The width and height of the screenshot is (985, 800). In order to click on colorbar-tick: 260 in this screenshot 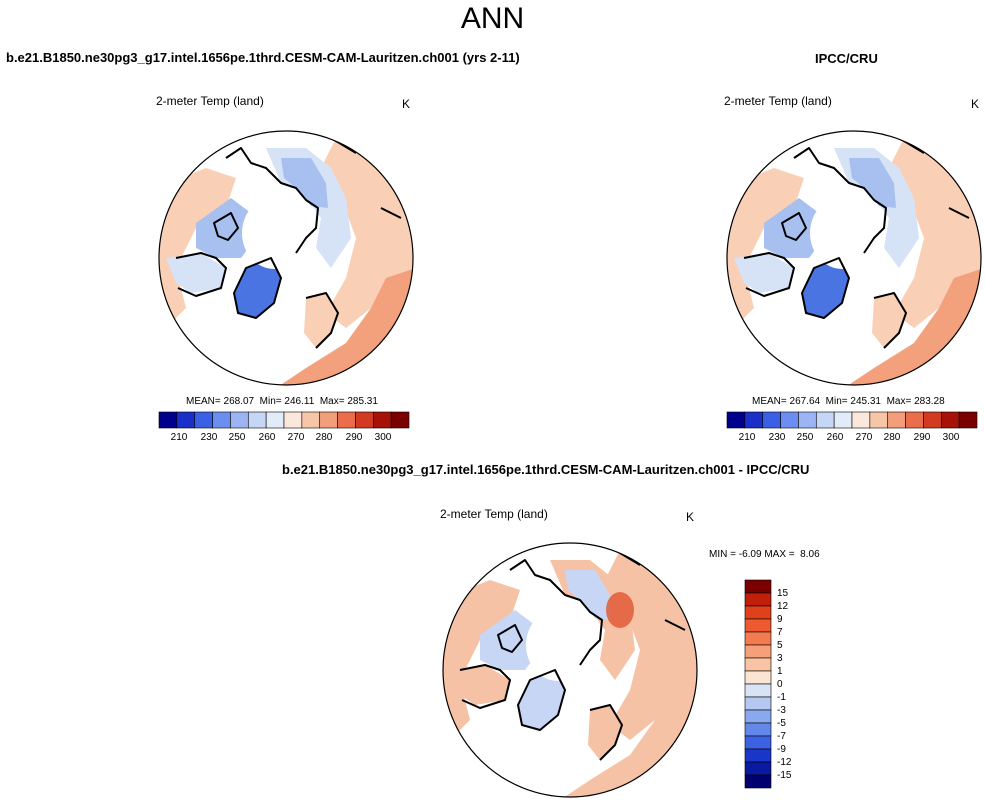, I will do `click(267, 437)`.